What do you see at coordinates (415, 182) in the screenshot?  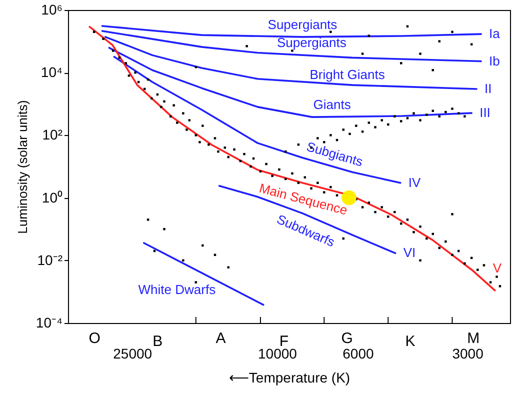 I see `annotation: IV` at bounding box center [415, 182].